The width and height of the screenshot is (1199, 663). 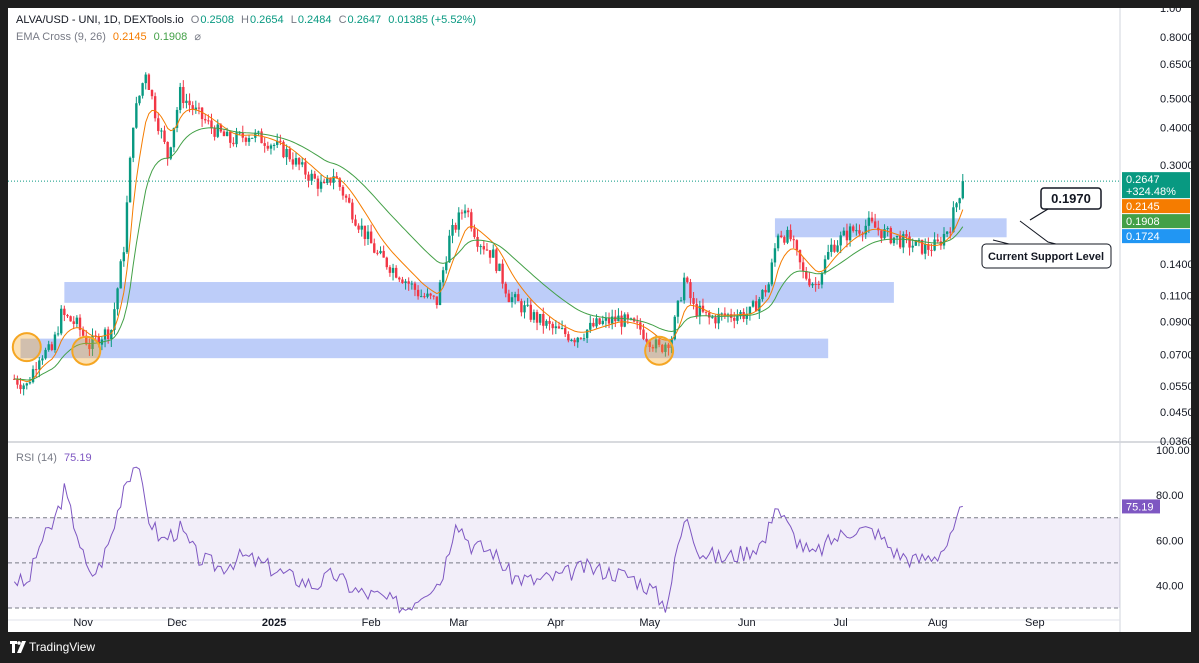 I want to click on time-tick-label: Jul, so click(x=841, y=623).